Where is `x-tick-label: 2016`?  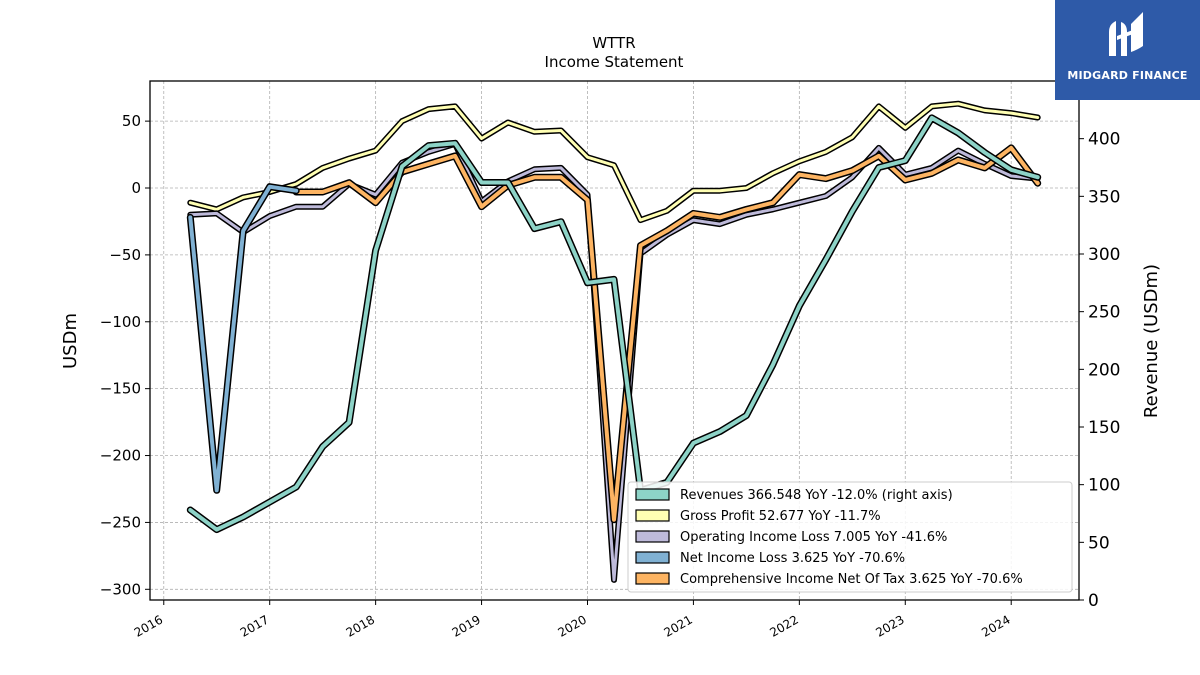
x-tick-label: 2016 is located at coordinates (148, 625).